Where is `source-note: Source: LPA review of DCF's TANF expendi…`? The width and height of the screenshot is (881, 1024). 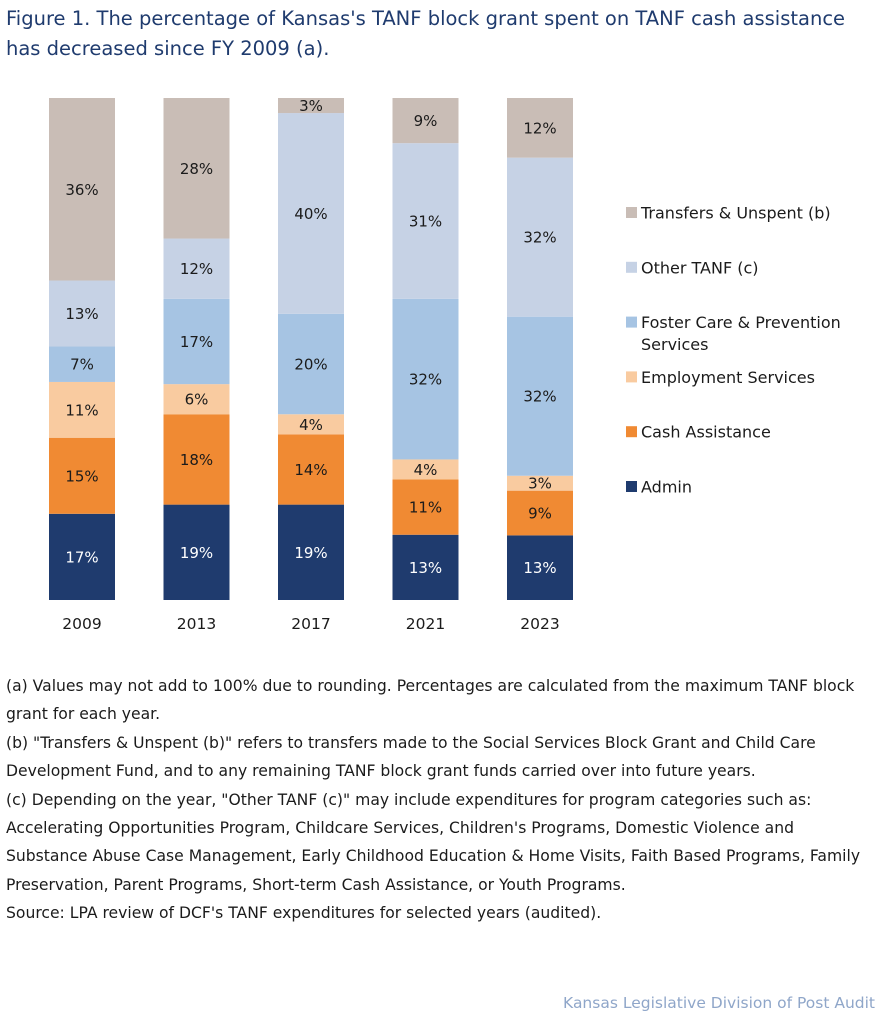 source-note: Source: LPA review of DCF's TANF expendi… is located at coordinates (304, 913).